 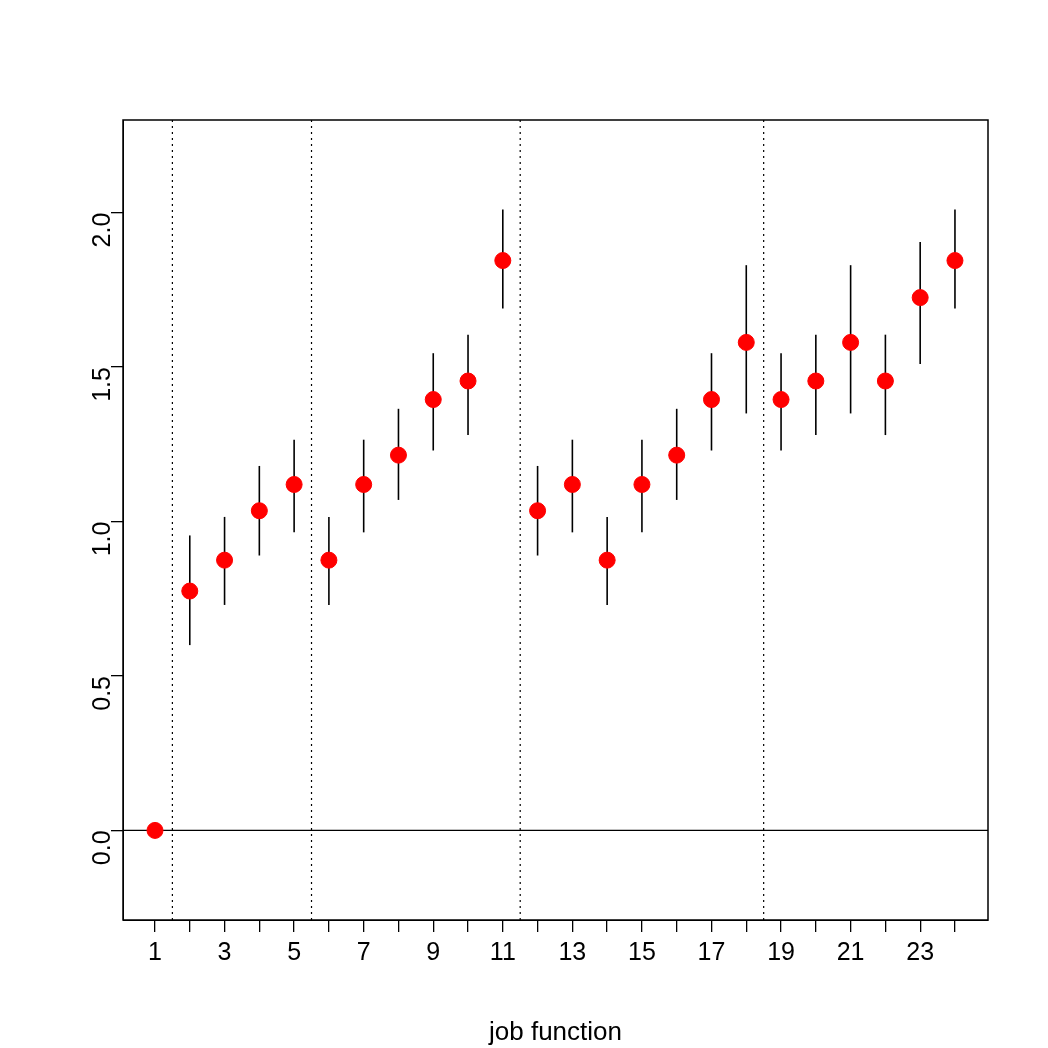 I want to click on x-tick-label: 19, so click(x=781, y=950).